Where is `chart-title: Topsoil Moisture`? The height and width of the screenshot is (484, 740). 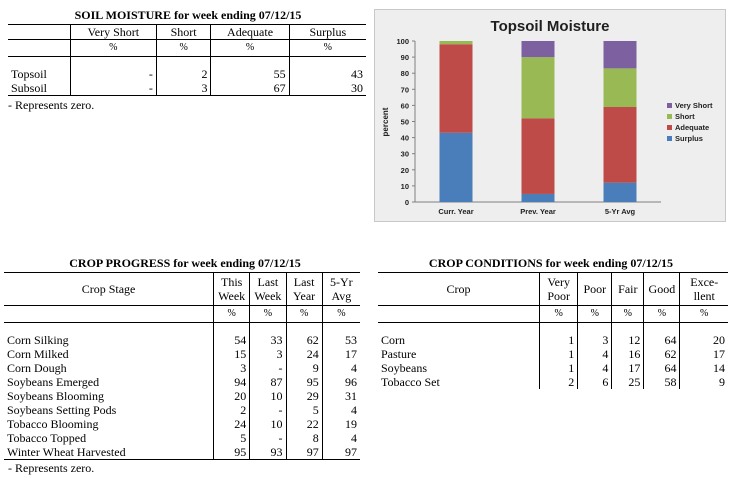 chart-title: Topsoil Moisture is located at coordinates (550, 26).